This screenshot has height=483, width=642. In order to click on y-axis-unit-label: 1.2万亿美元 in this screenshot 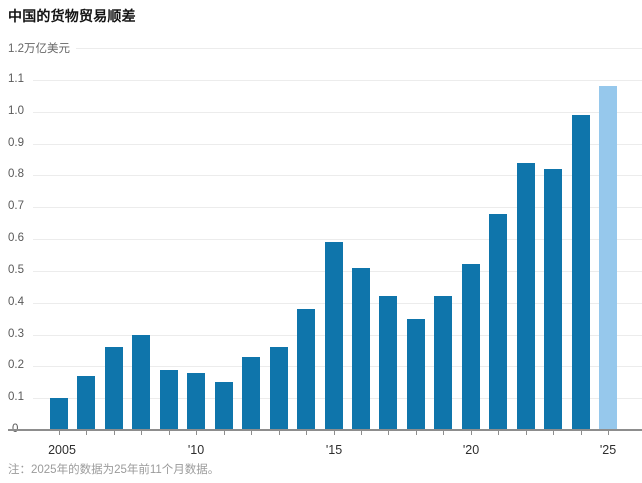, I will do `click(42, 48)`.